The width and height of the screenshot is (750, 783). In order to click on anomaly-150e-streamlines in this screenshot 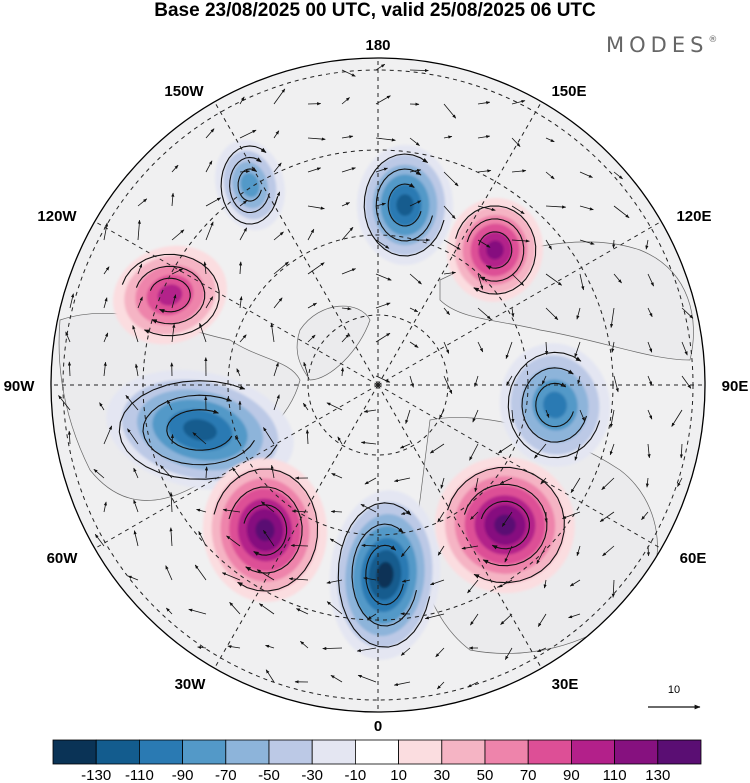, I will do `click(496, 250)`.